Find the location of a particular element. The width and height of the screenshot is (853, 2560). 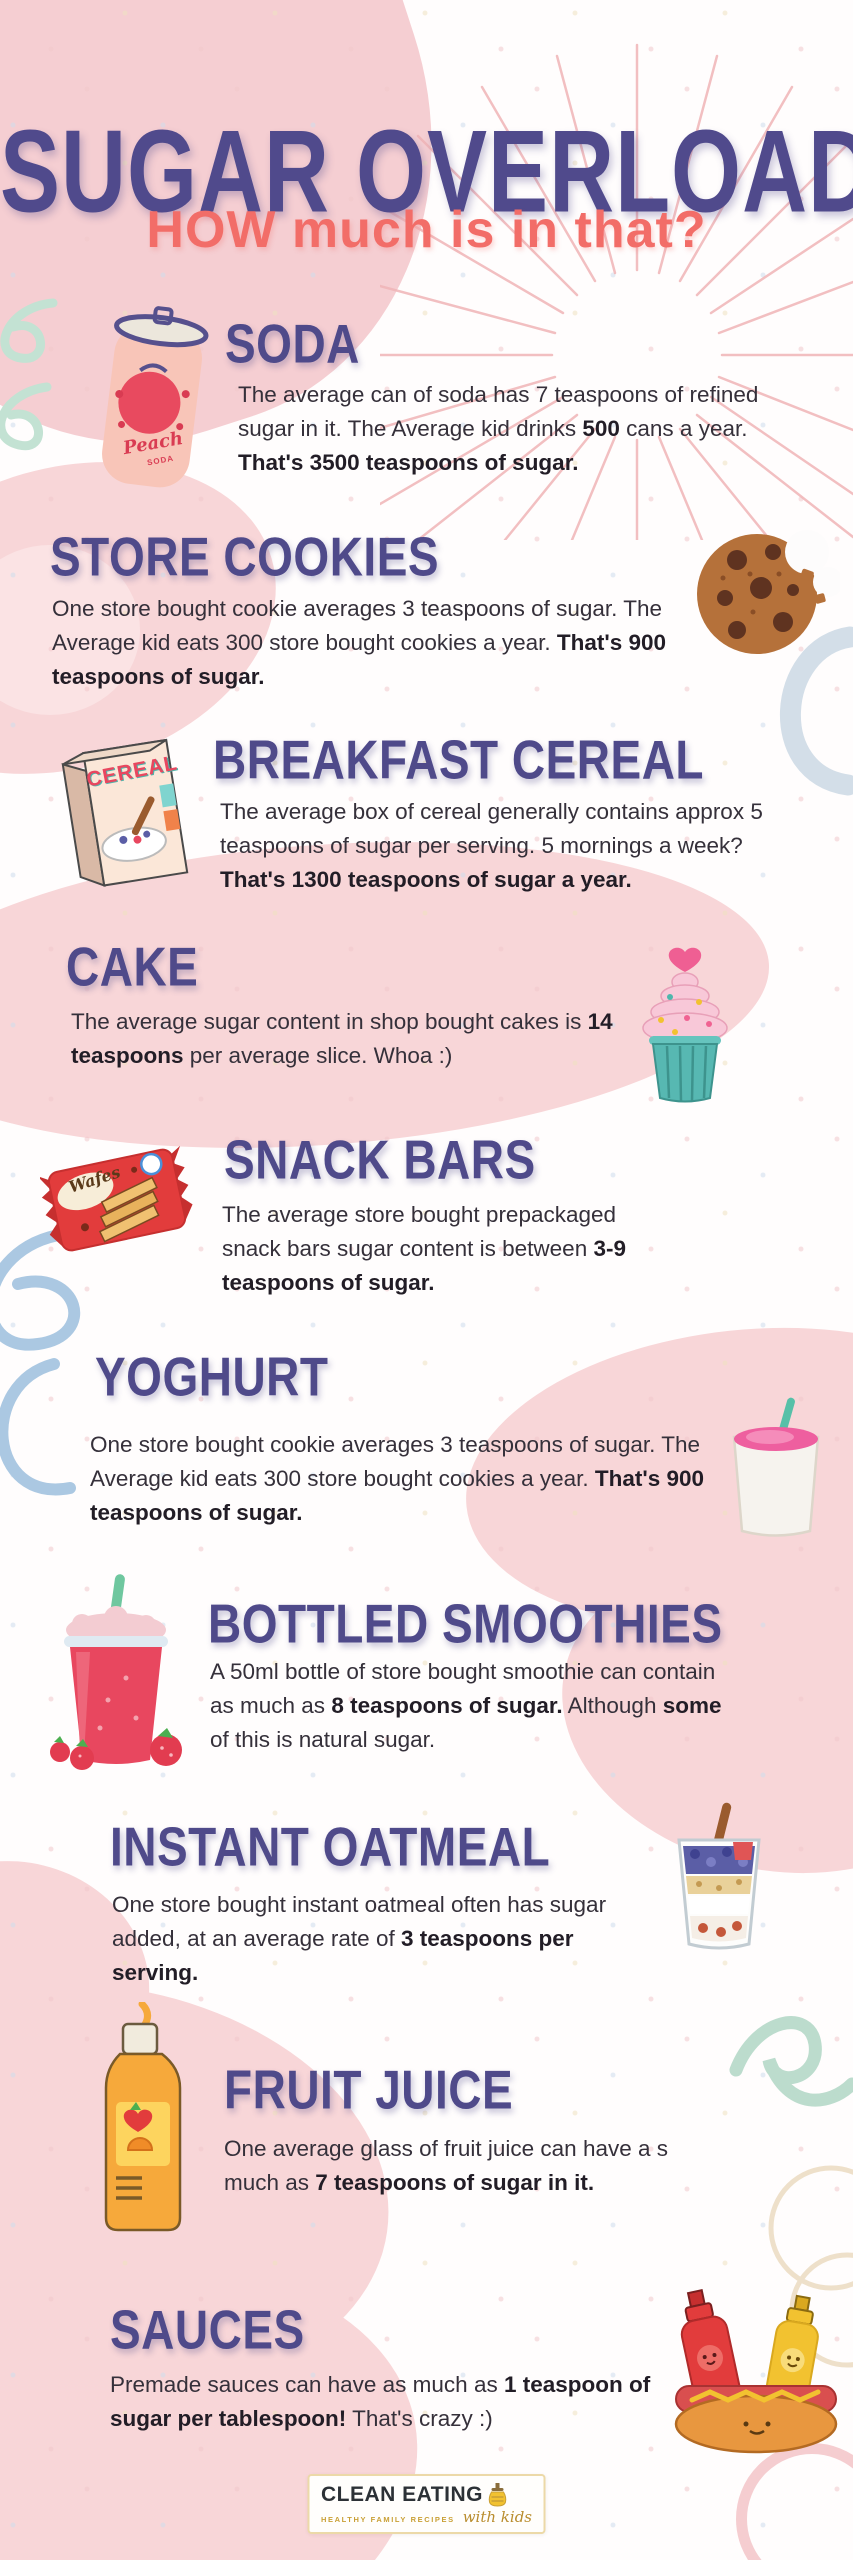

brand-script-text: with kids is located at coordinates (497, 2517).